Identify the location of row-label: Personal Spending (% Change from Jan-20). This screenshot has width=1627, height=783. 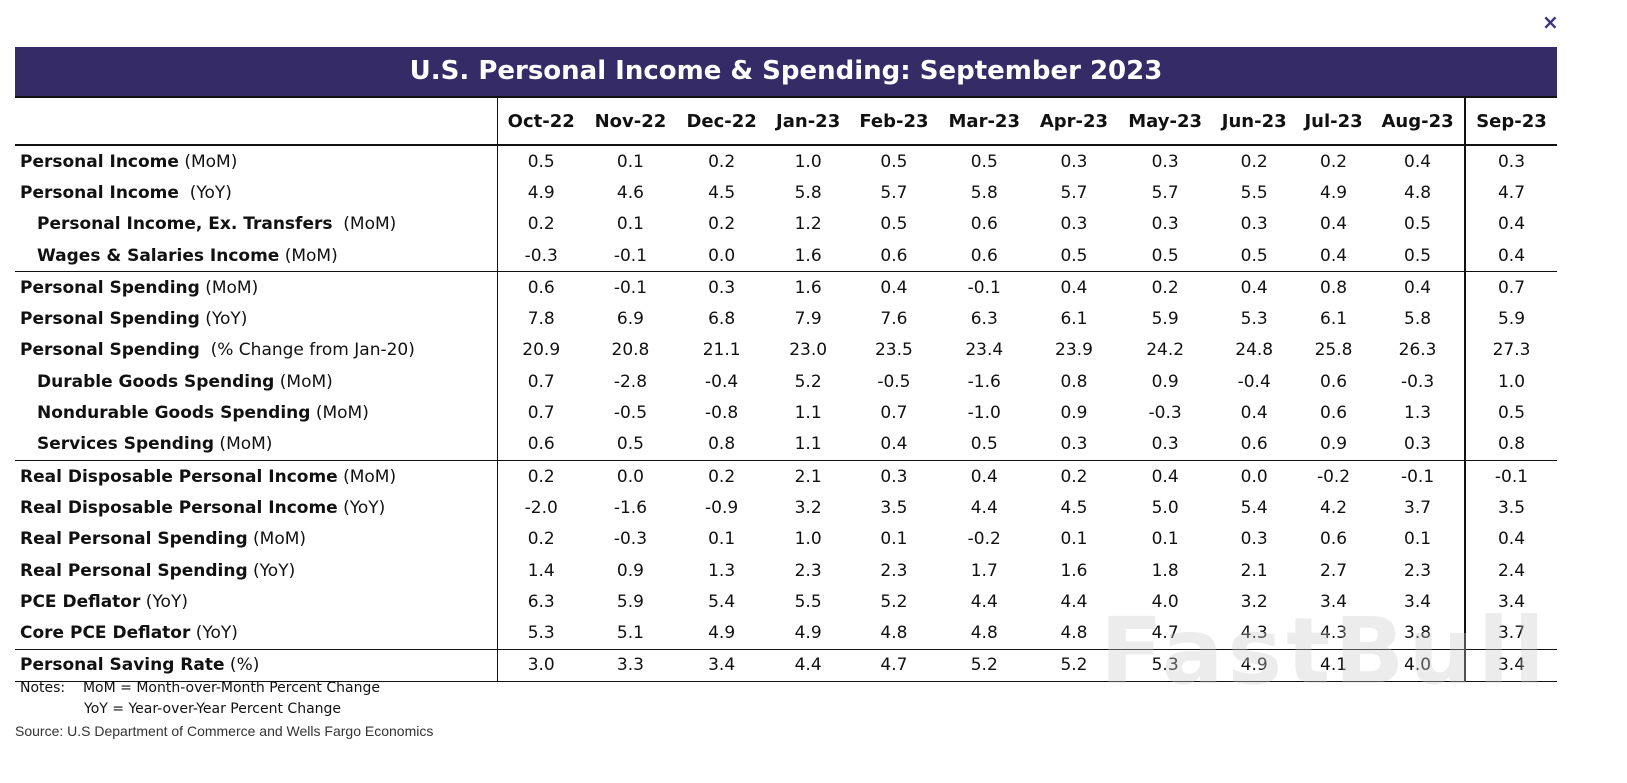
(256, 350).